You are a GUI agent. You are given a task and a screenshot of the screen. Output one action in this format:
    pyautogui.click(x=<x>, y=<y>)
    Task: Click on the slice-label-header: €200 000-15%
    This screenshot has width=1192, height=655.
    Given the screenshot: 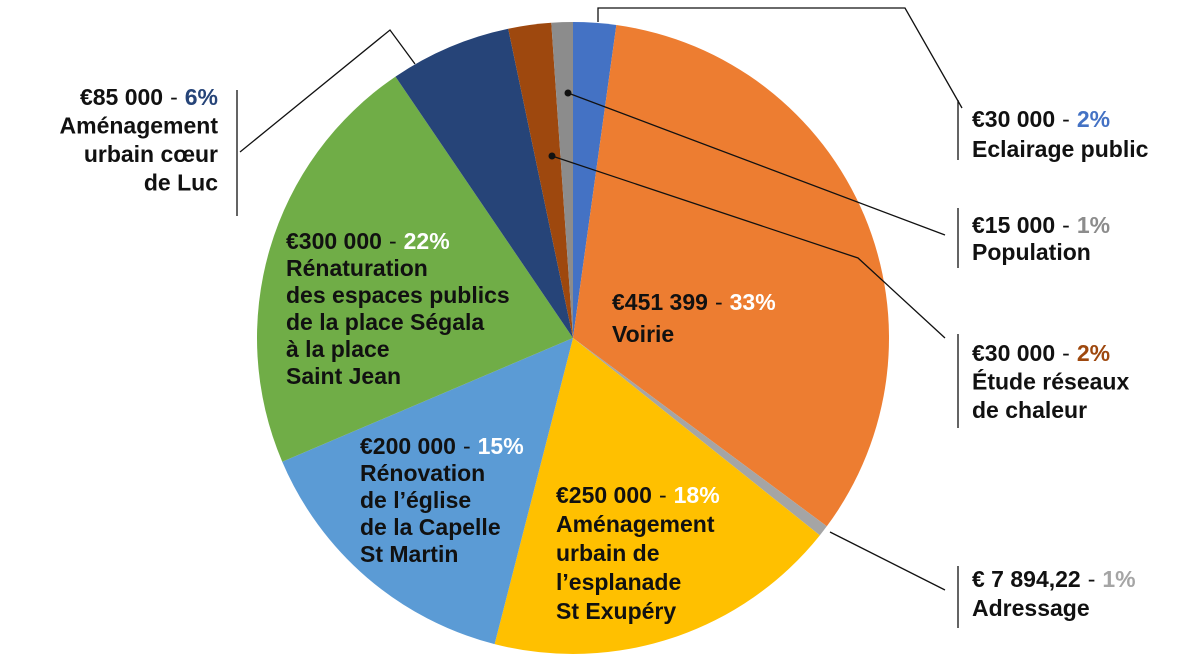 What is the action you would take?
    pyautogui.click(x=442, y=446)
    